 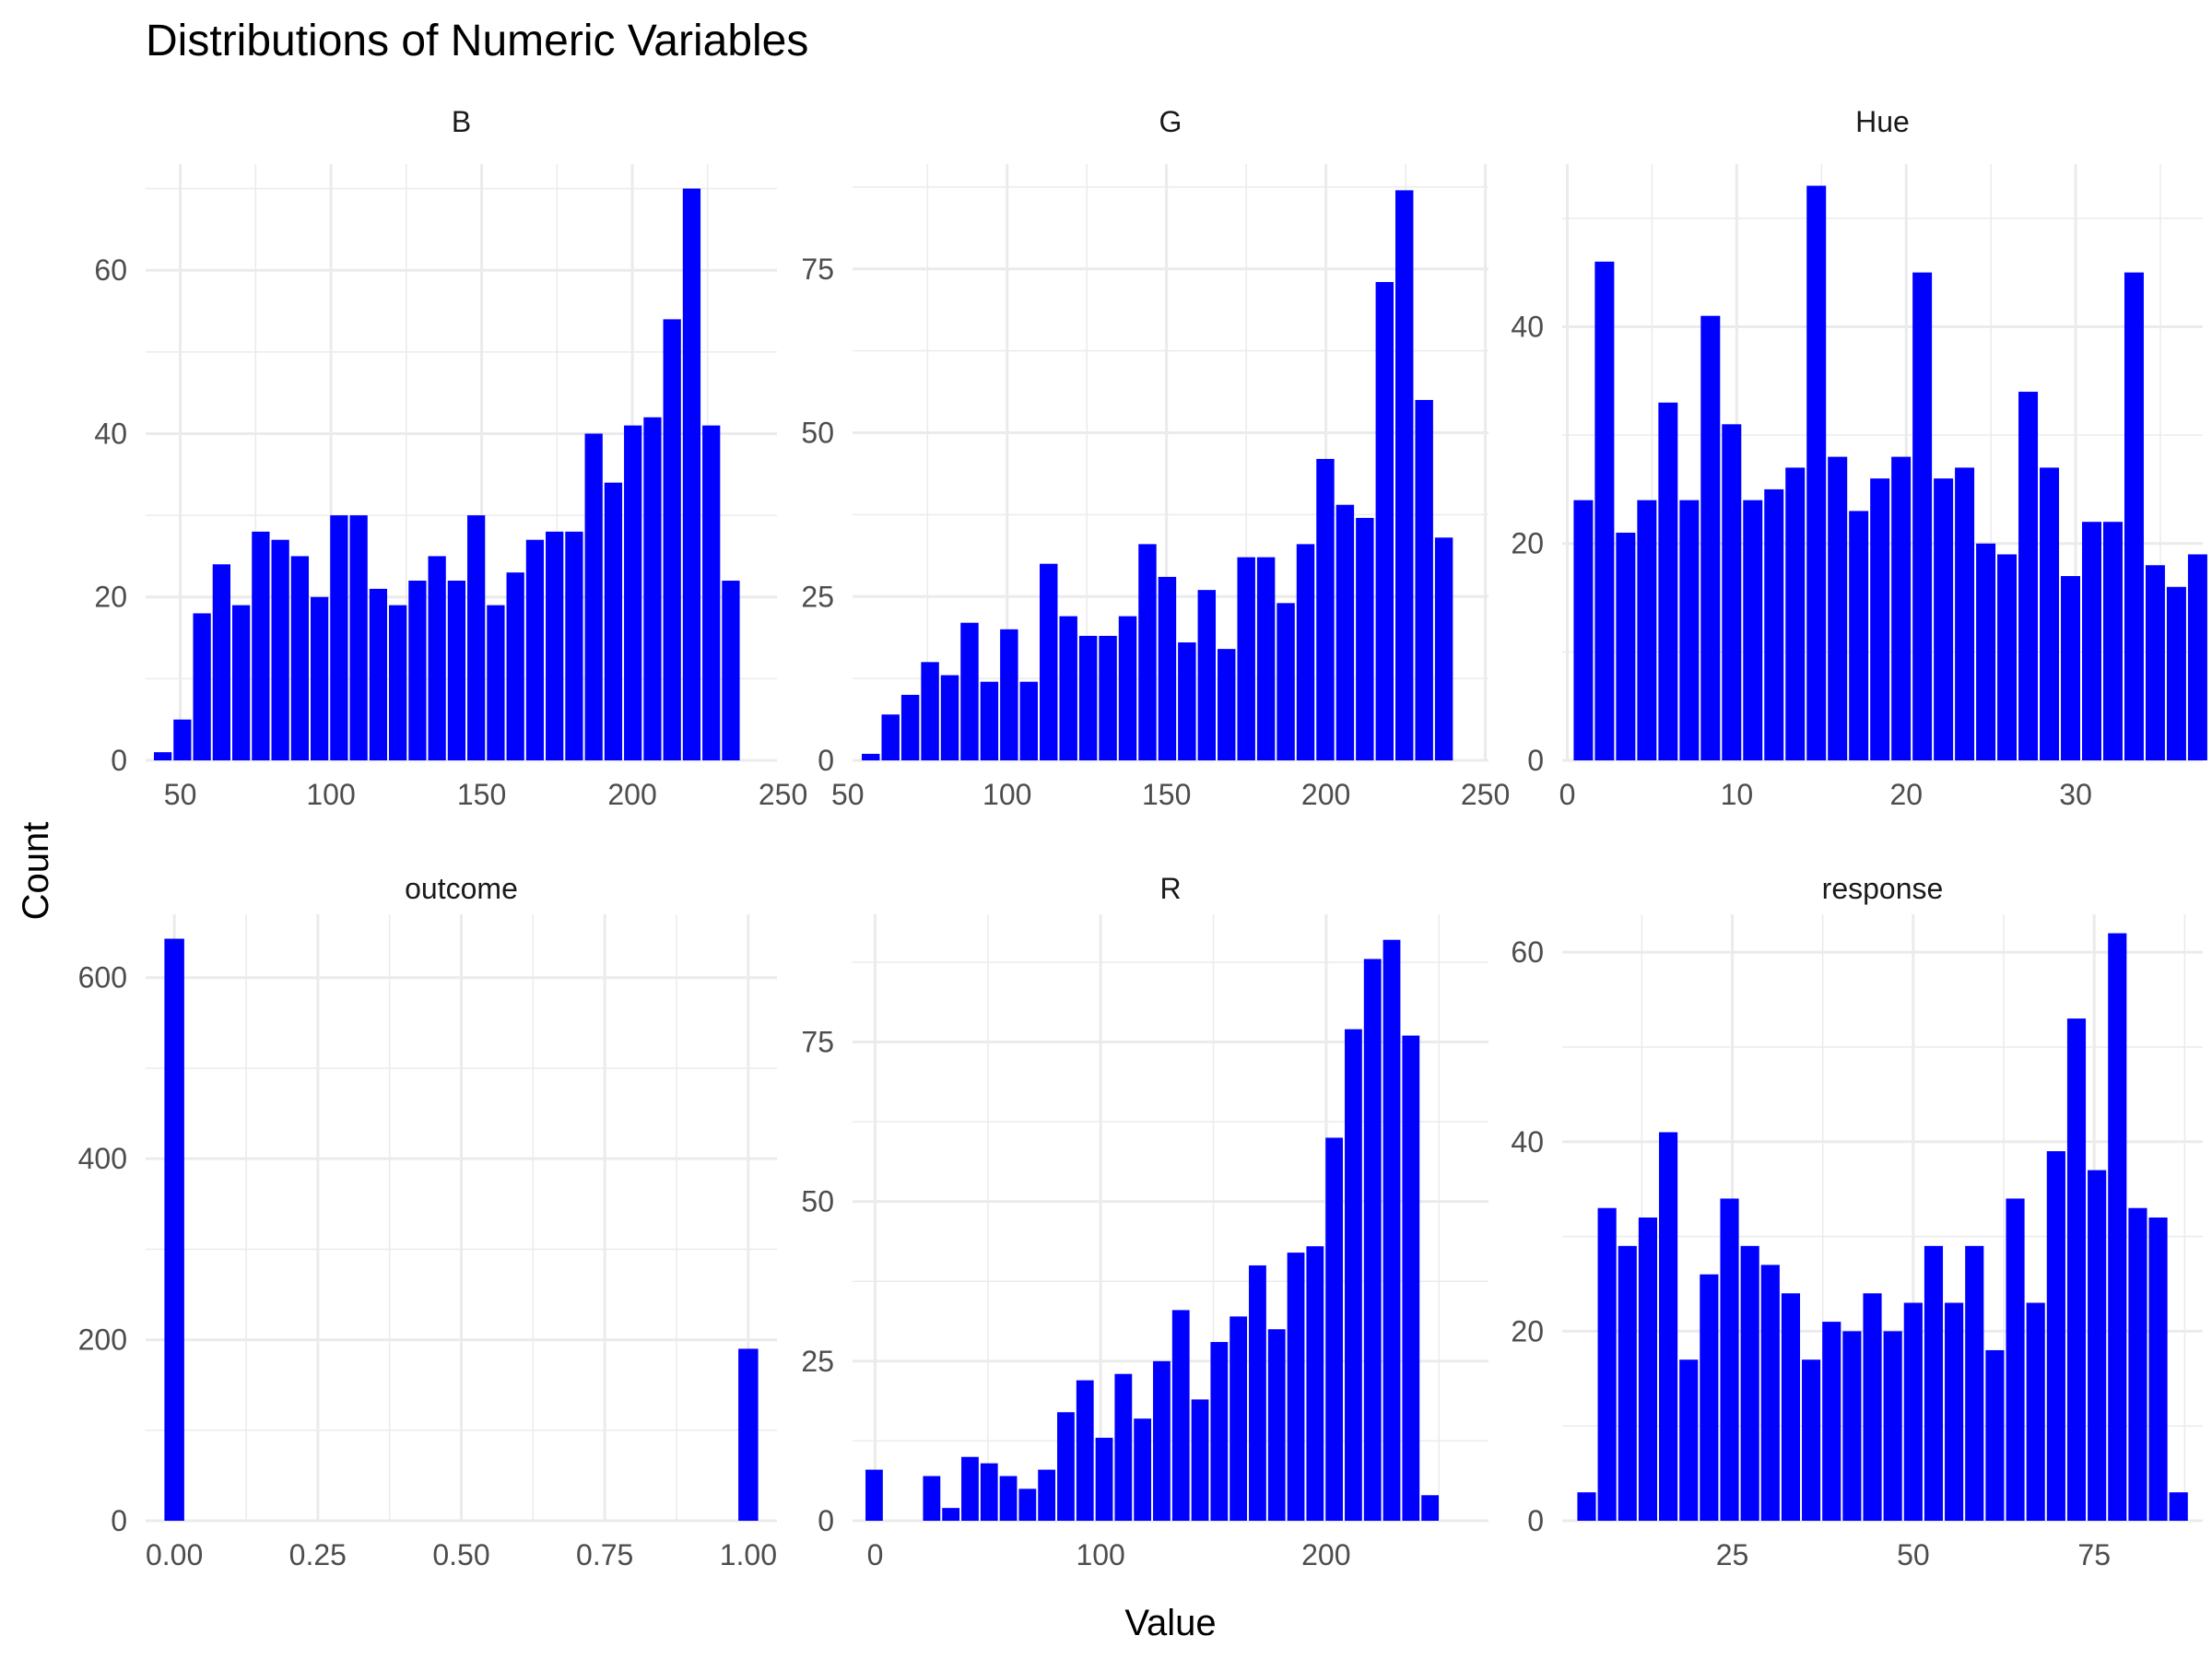 I want to click on panel-response: 0 20 40 60 25 50 75 response, so click(x=1857, y=1221).